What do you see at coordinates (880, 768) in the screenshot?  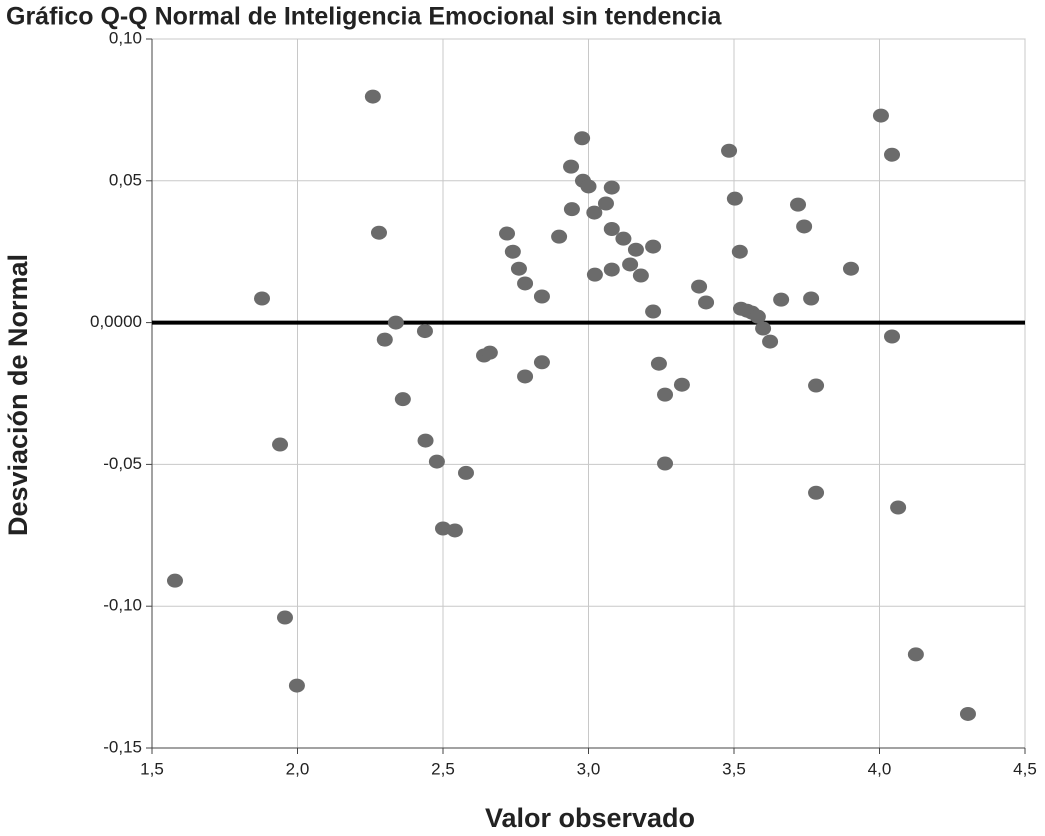 I see `x-tick-label: 4,0` at bounding box center [880, 768].